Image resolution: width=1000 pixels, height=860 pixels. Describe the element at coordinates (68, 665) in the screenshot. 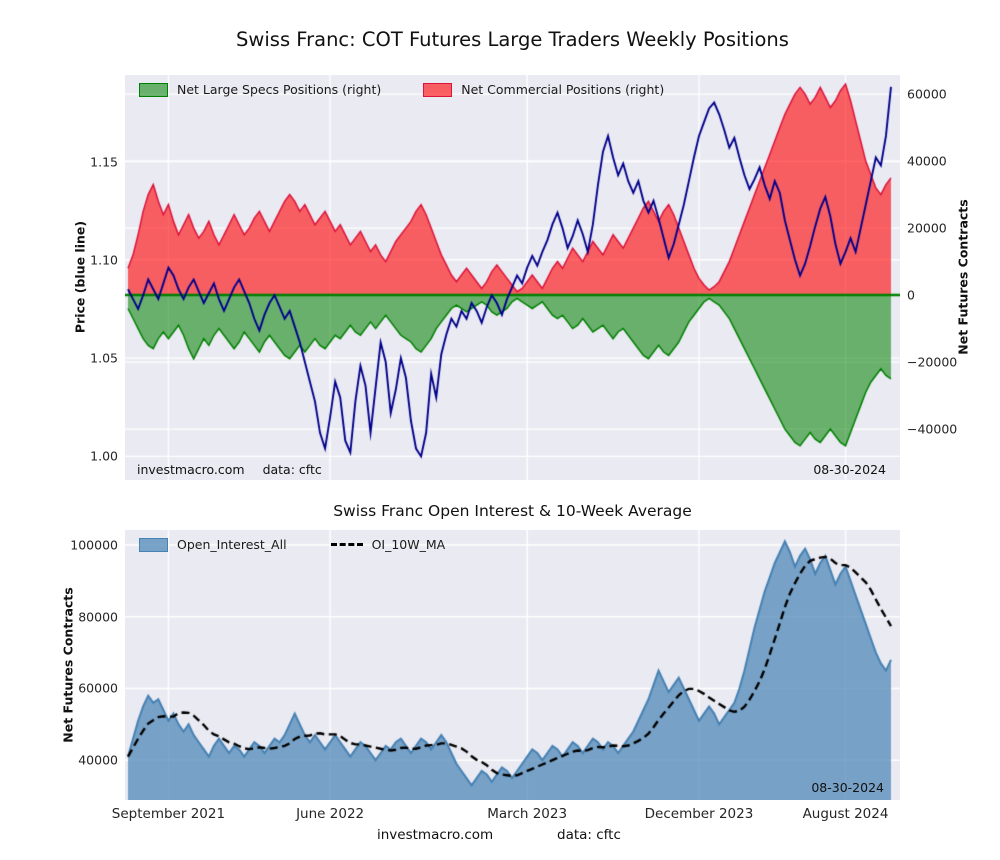

I see `net-contracts-axis-label-bottom: Net Futures Contracts` at that location.